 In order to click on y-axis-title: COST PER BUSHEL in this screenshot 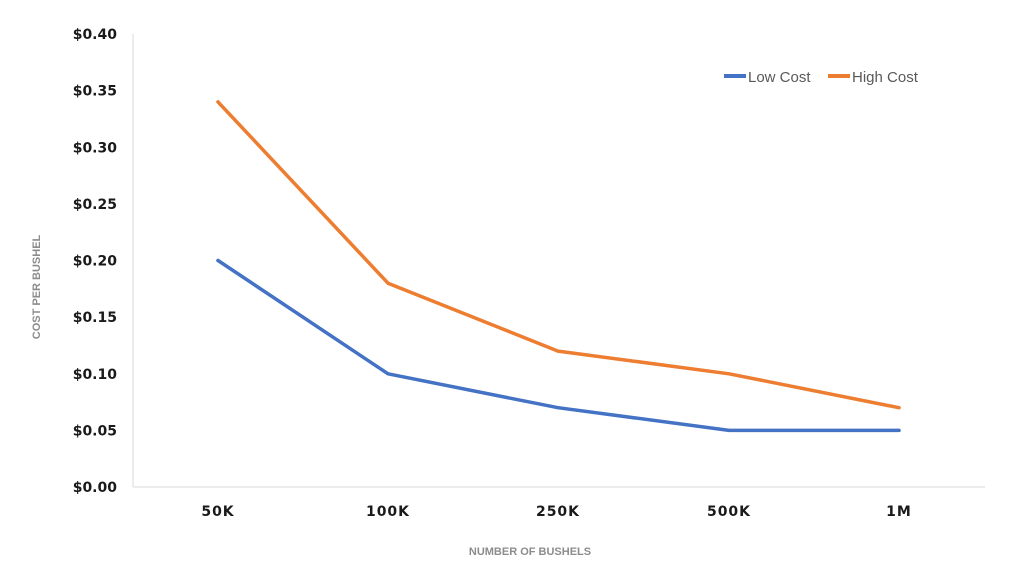, I will do `click(37, 286)`.